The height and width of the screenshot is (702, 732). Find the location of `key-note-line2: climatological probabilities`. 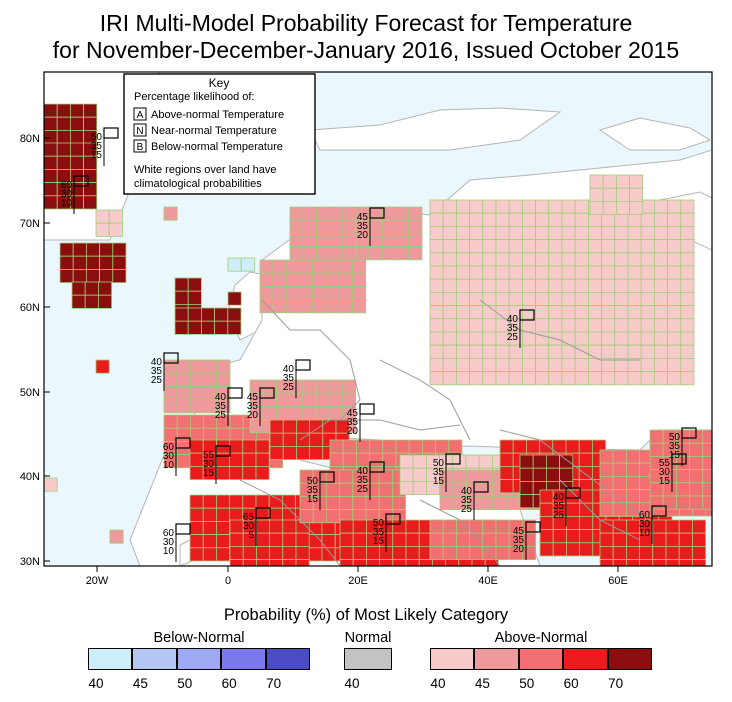

key-note-line2: climatological probabilities is located at coordinates (198, 184).